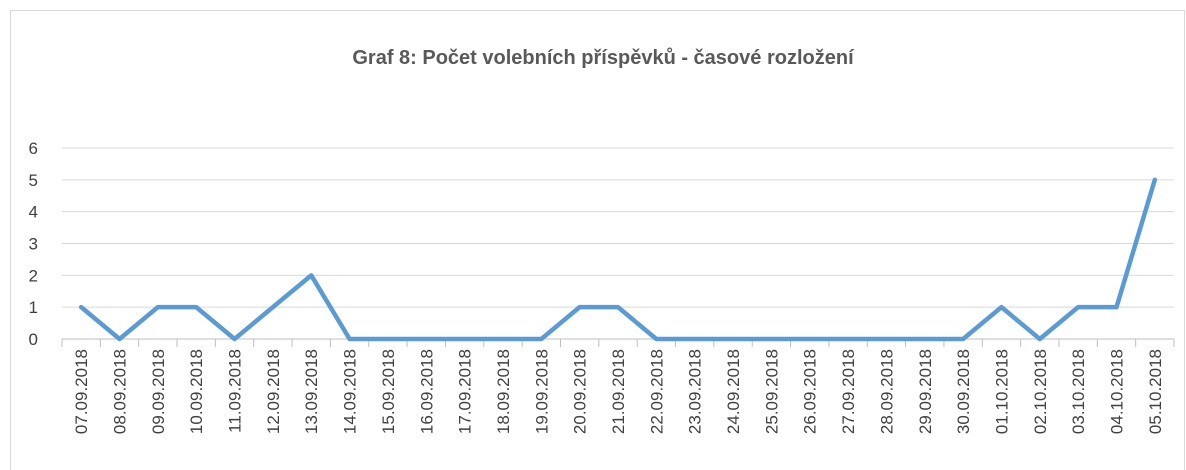 This screenshot has width=1186, height=470. Describe the element at coordinates (541, 391) in the screenshot. I see `x-tick-label: 19.09.2018` at that location.